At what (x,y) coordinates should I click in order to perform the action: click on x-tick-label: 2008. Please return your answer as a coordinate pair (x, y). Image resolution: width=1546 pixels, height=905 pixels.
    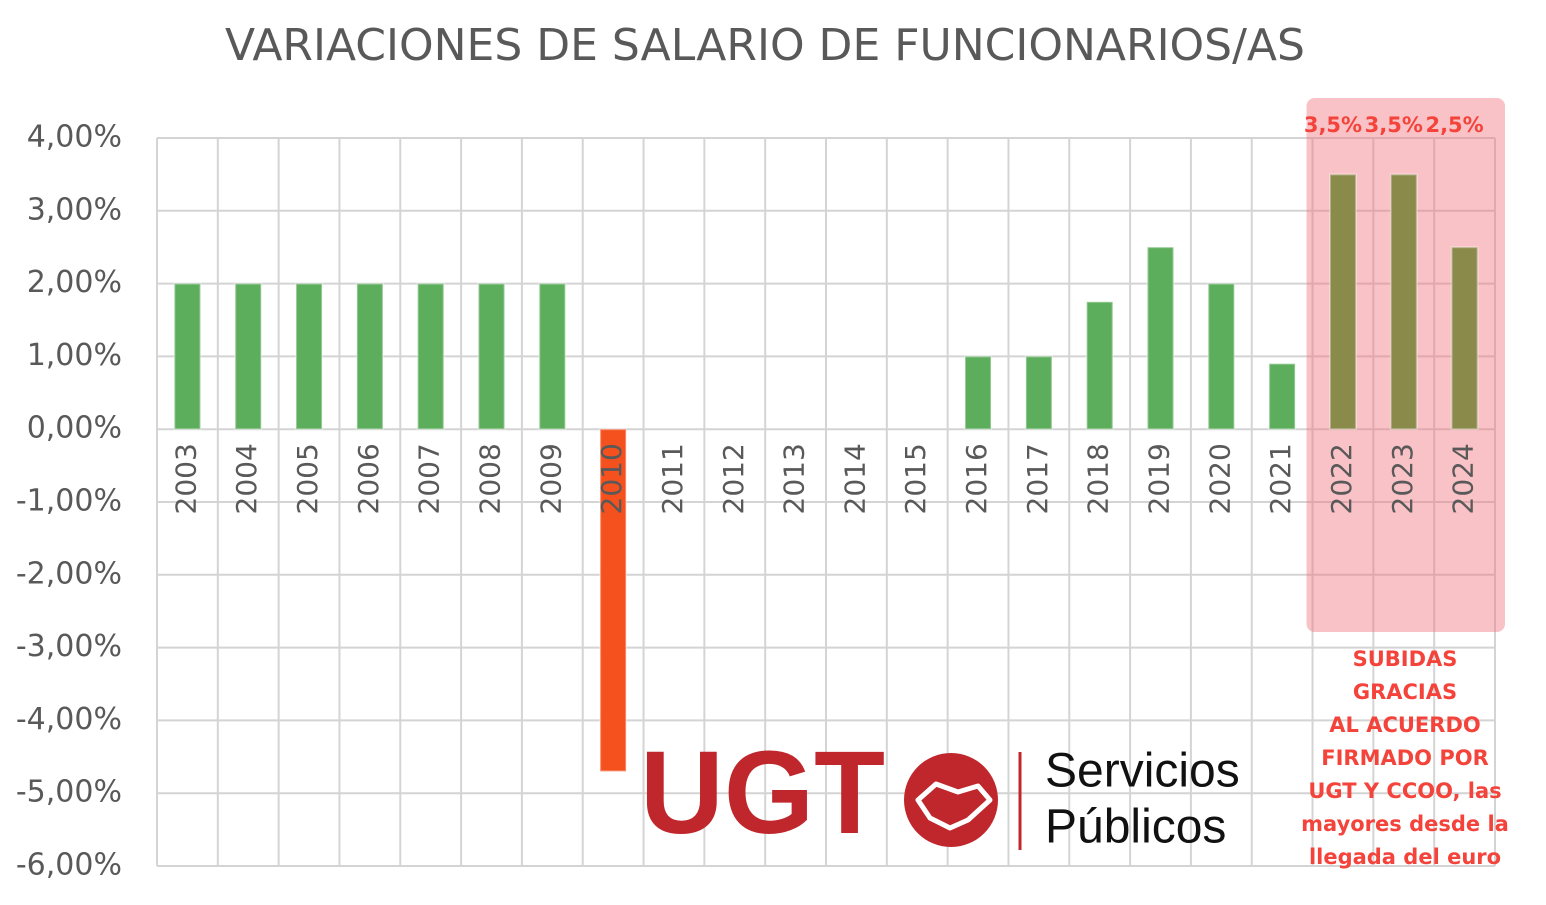
    Looking at the image, I should click on (490, 478).